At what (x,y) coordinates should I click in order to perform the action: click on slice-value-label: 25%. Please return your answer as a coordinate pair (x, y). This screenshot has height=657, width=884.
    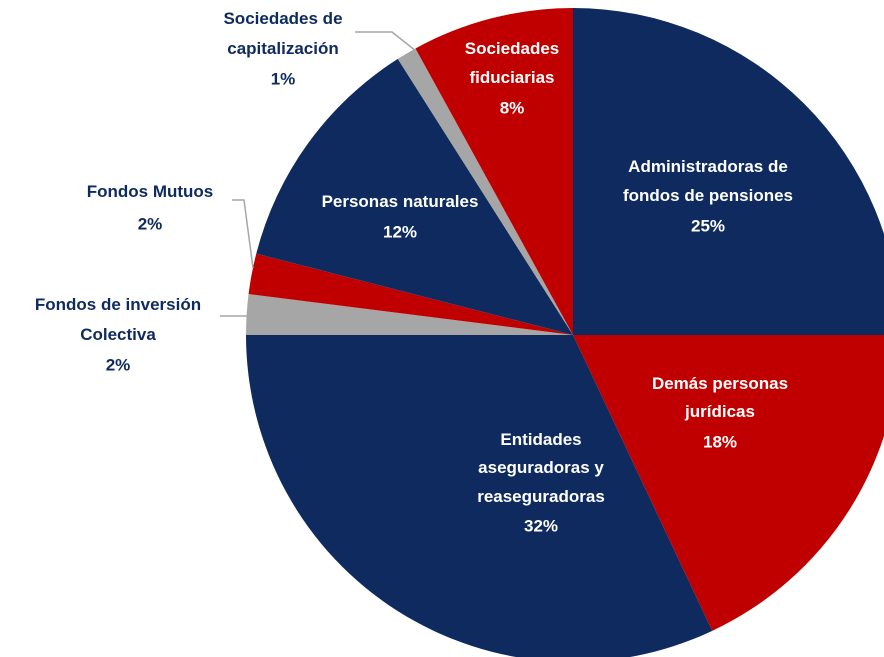
    Looking at the image, I should click on (708, 225).